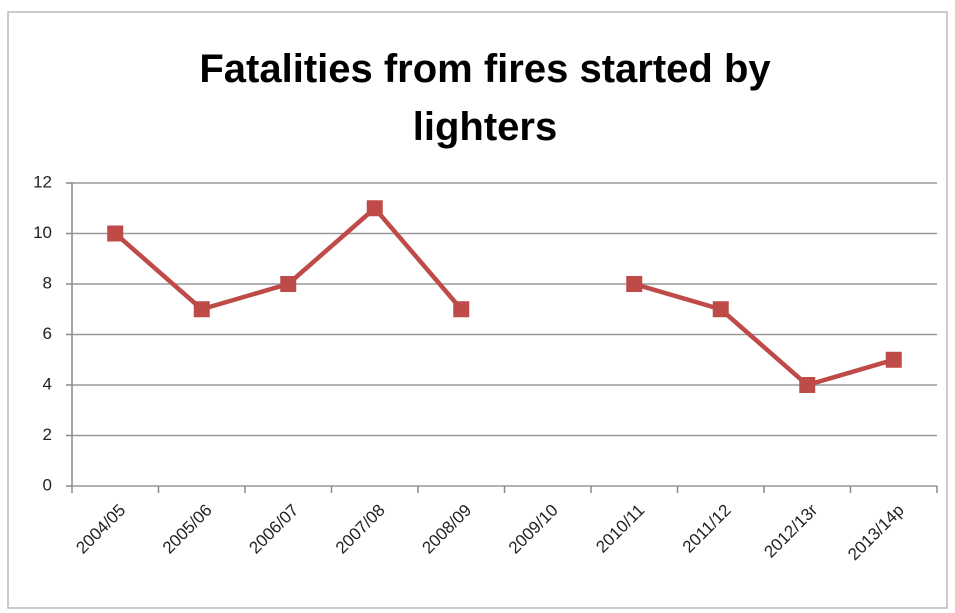  Describe the element at coordinates (533, 529) in the screenshot. I see `x-tick-label: 2009/10` at that location.